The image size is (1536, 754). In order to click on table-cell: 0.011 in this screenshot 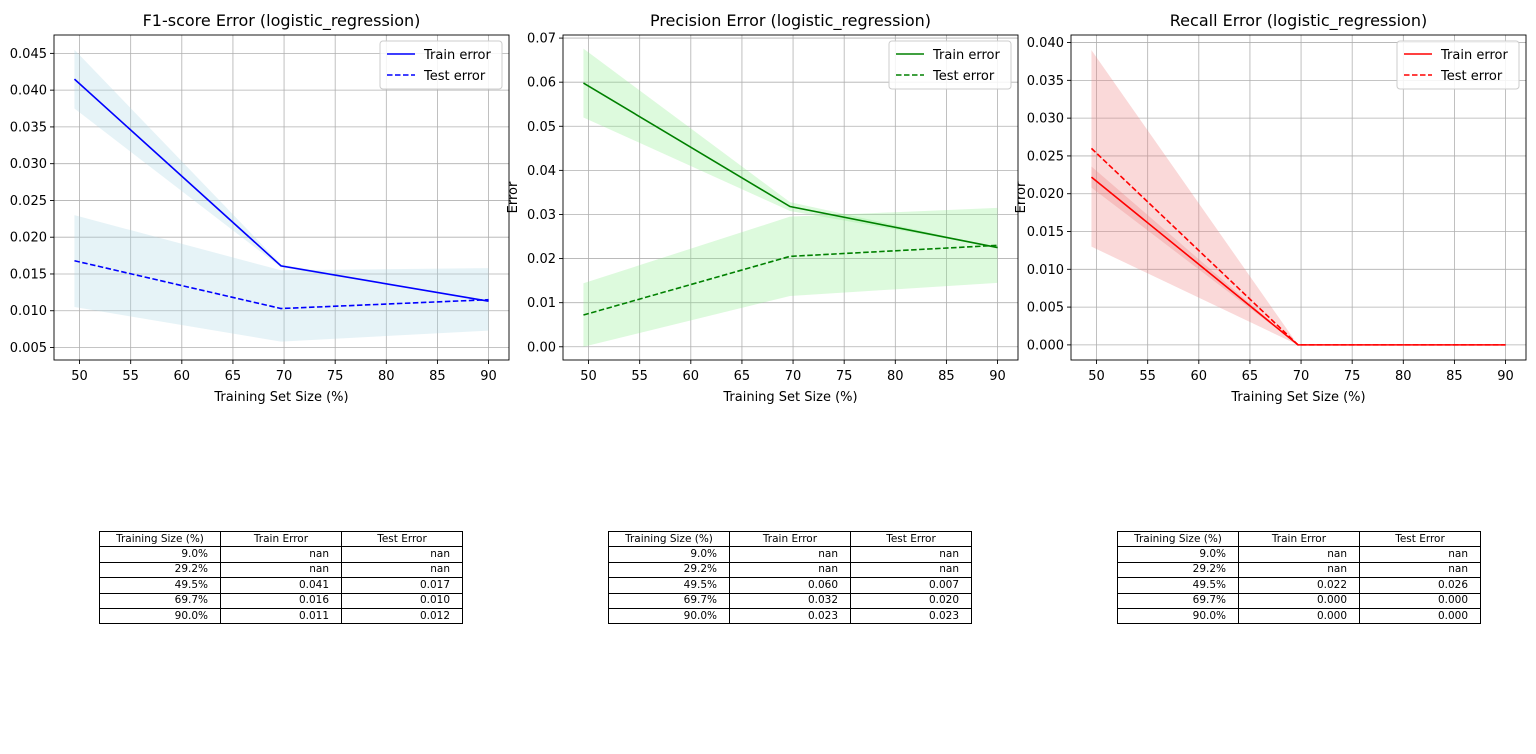, I will do `click(281, 615)`.